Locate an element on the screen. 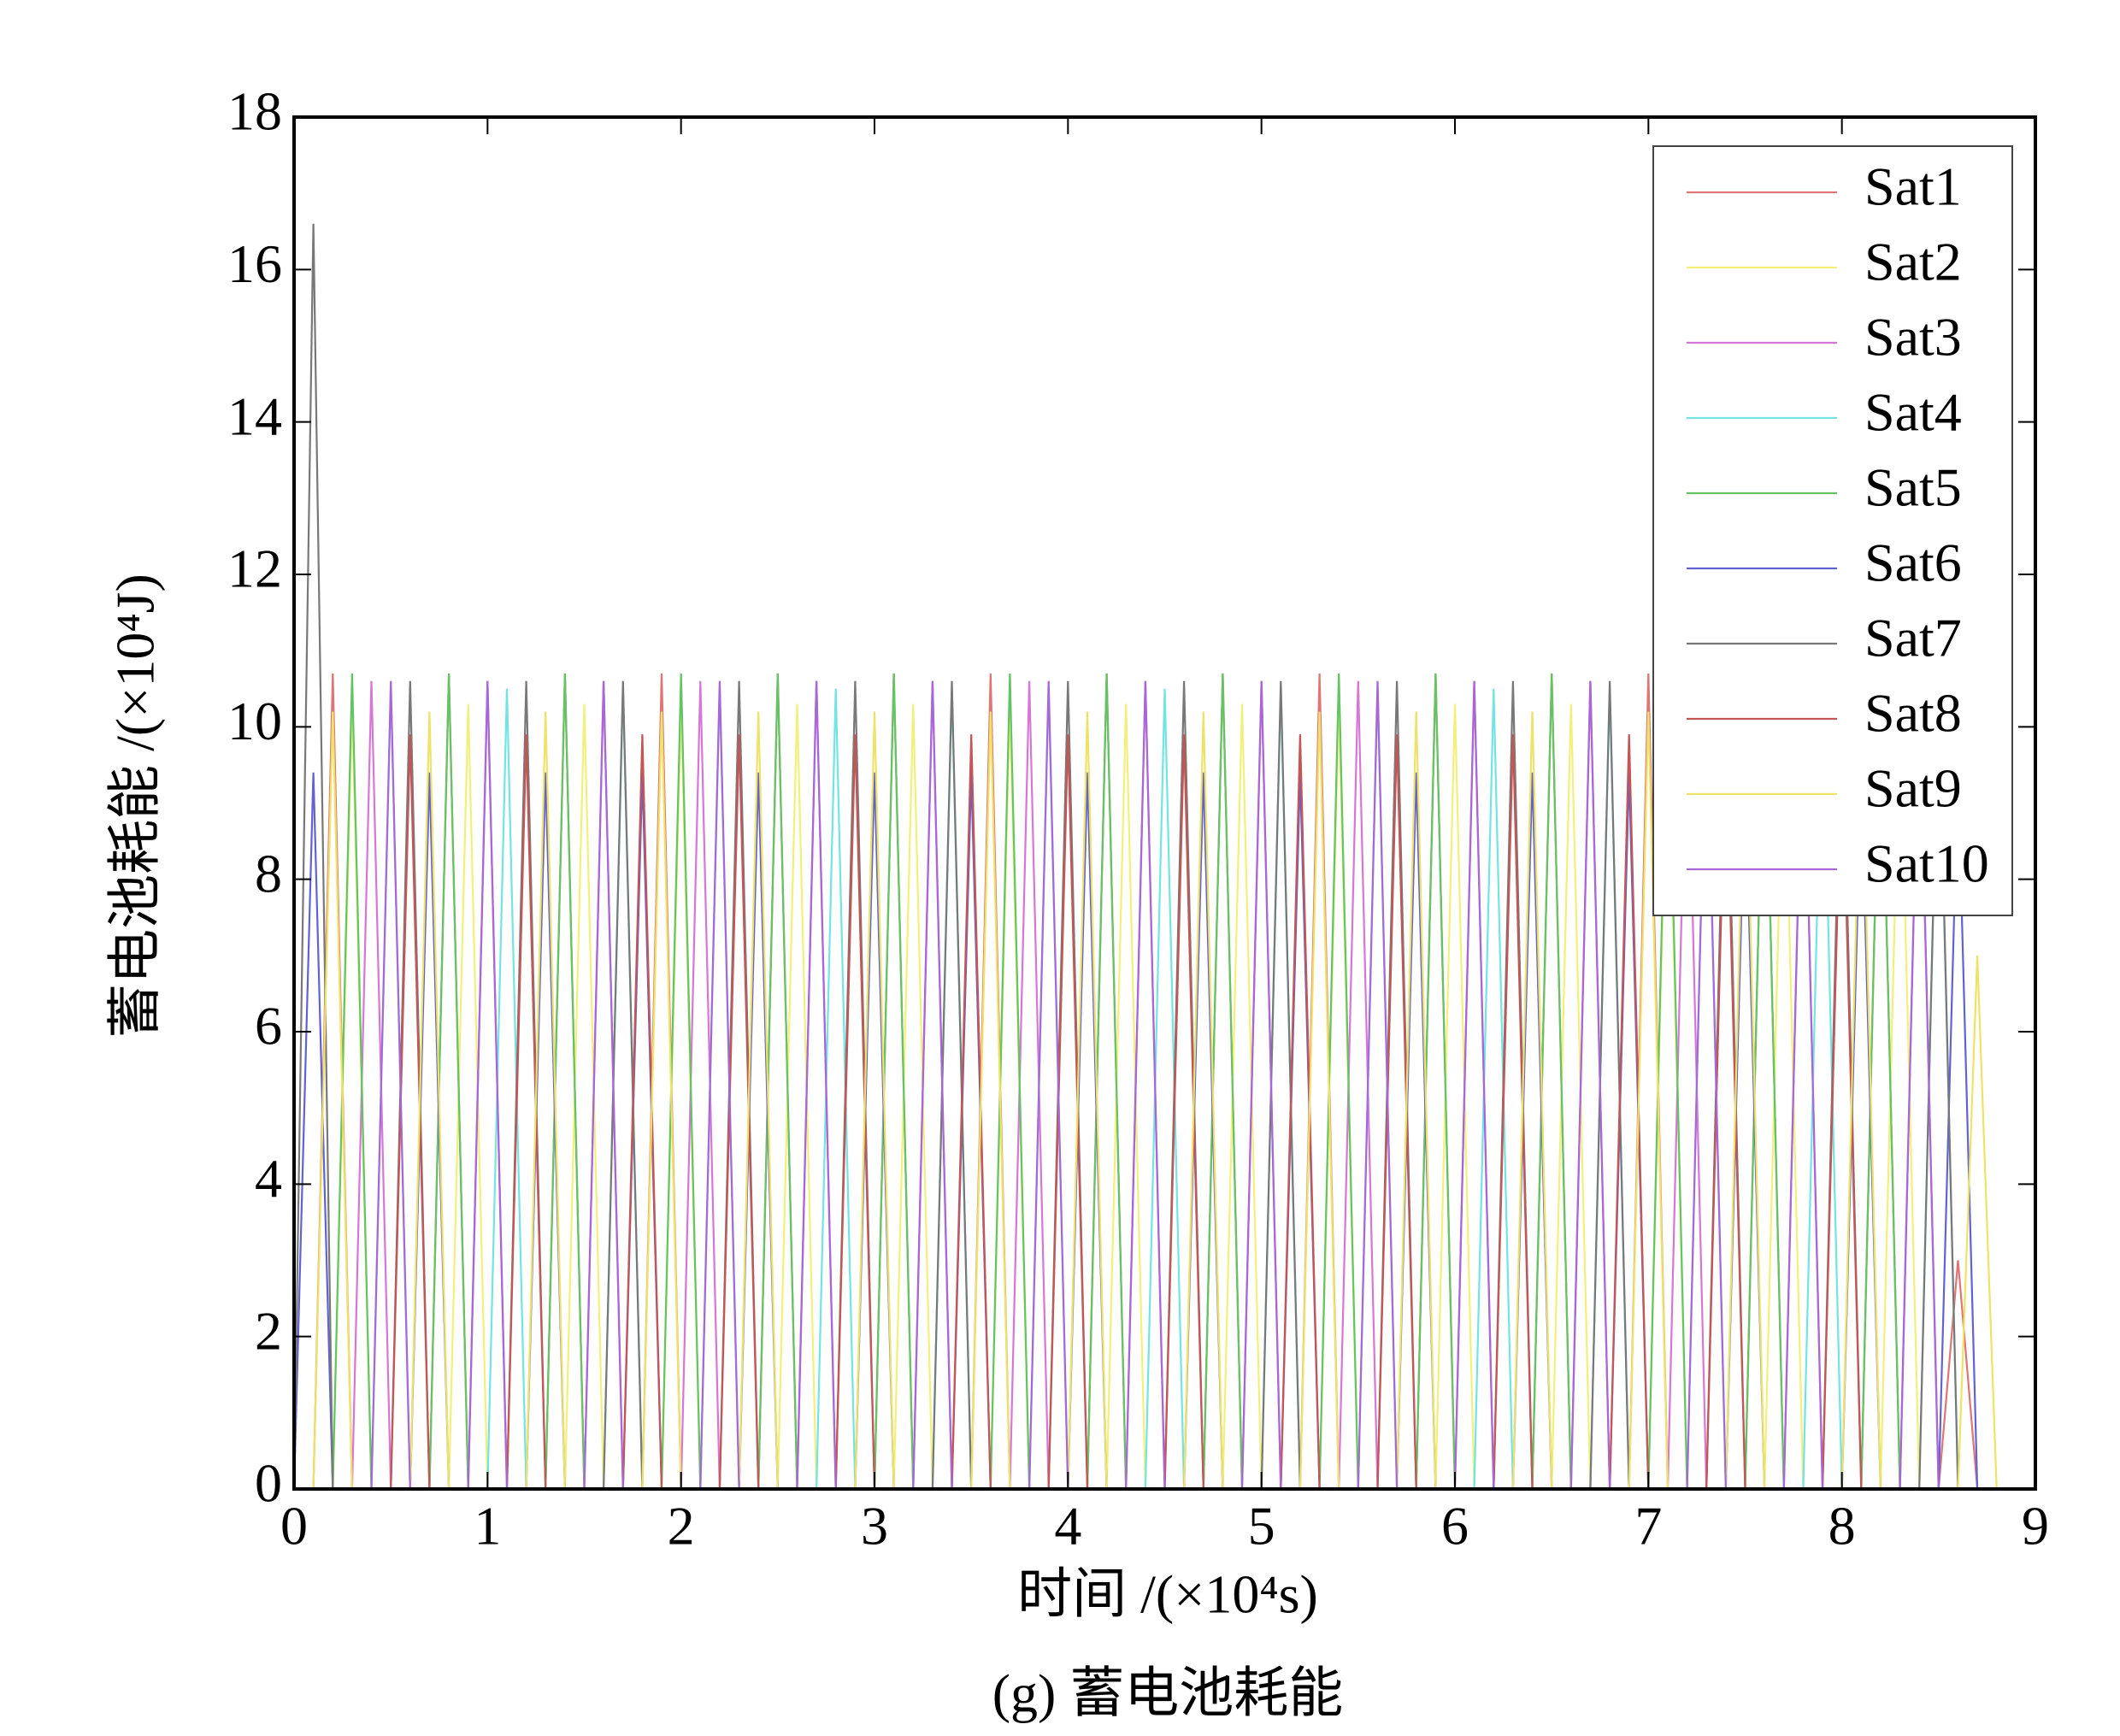 This screenshot has width=2120, height=1736. legend-label: Sat8 is located at coordinates (1913, 713).